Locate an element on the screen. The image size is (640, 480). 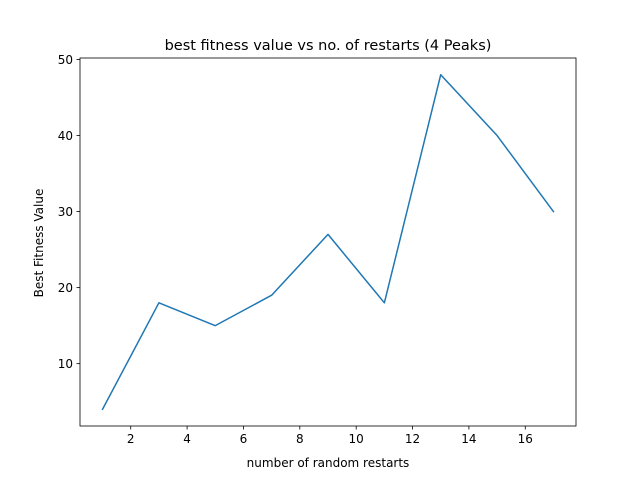
x-tick-label: 10 is located at coordinates (356, 439).